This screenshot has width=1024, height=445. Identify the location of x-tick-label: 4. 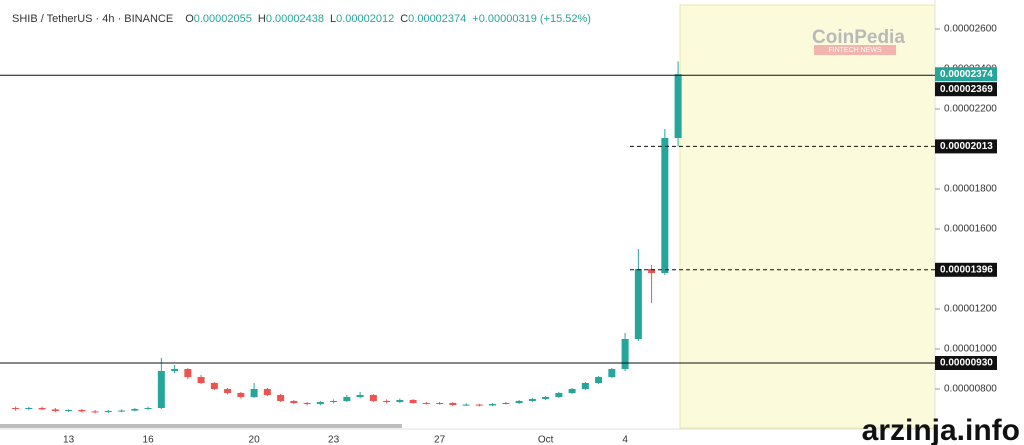
(625, 440).